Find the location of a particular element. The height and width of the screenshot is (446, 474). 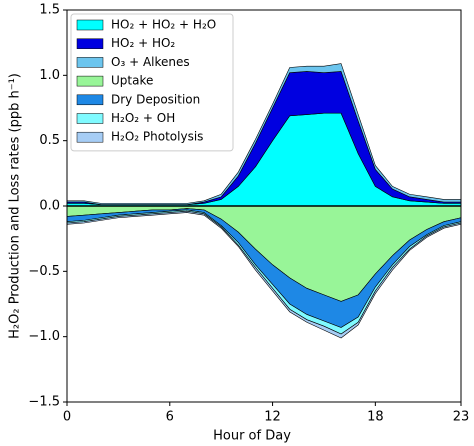

x-axis-label: Hour of Day is located at coordinates (252, 436).